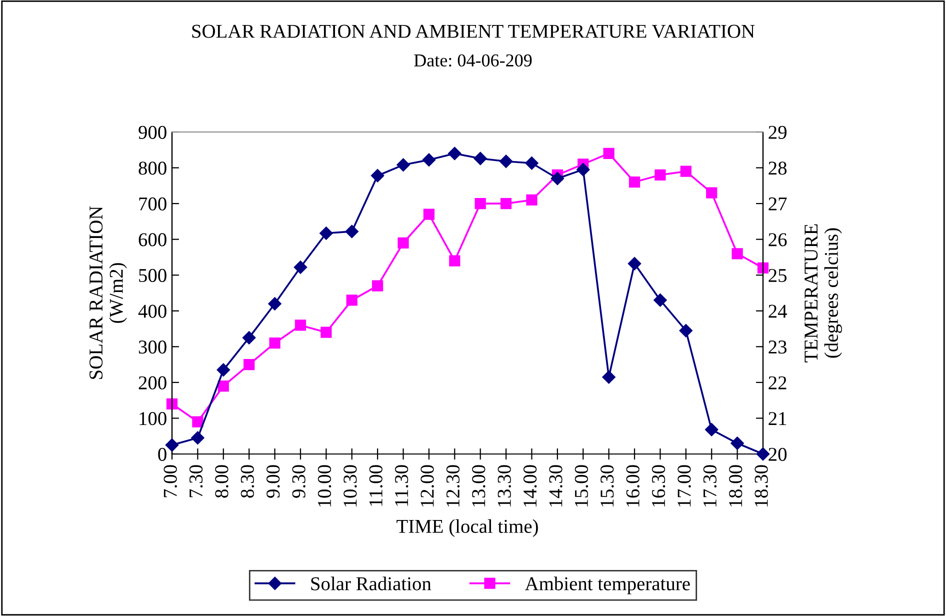 The height and width of the screenshot is (616, 946). I want to click on y-tick-label: 0, so click(162, 454).